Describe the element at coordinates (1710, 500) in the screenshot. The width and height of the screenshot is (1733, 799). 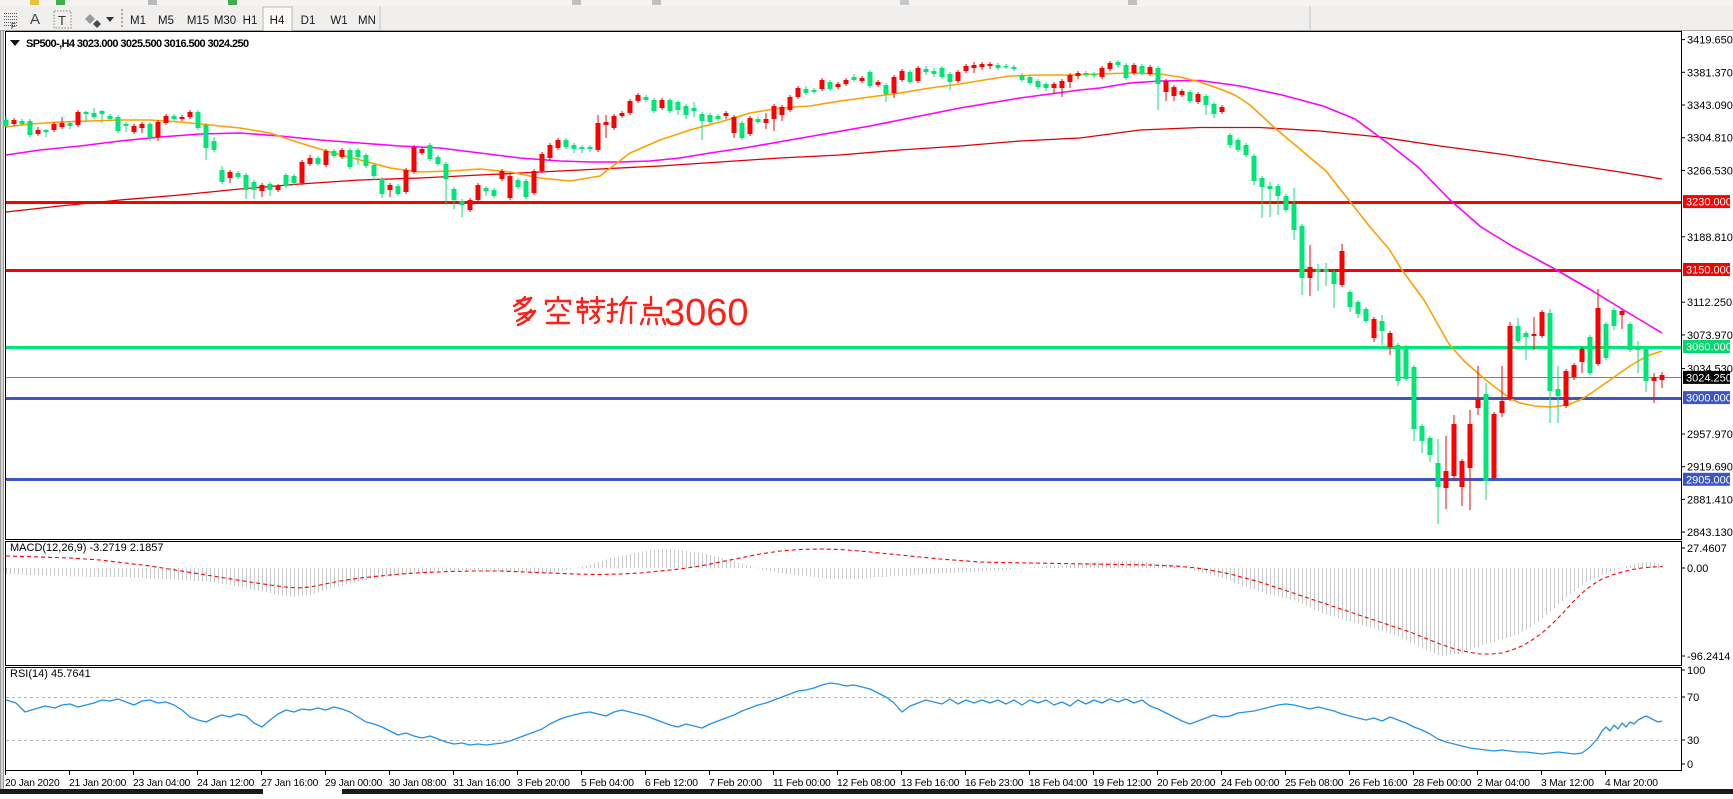
I see `svg-text: 2881.410` at that location.